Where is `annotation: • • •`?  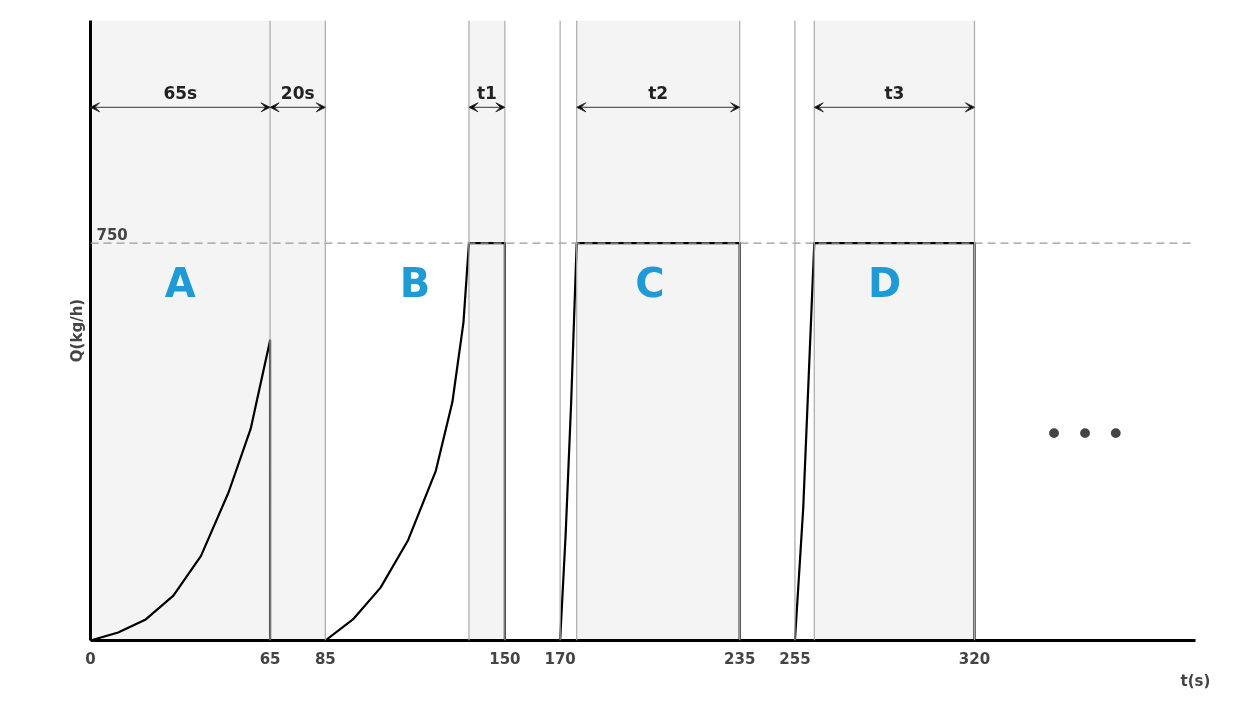
annotation: • • • is located at coordinates (1085, 433).